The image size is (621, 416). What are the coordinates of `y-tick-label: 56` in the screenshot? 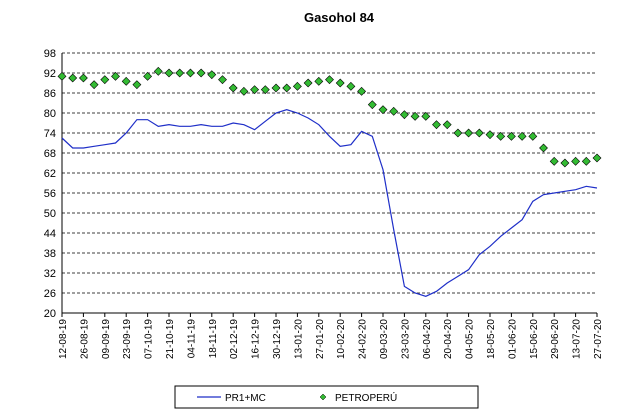 It's located at (50, 194).